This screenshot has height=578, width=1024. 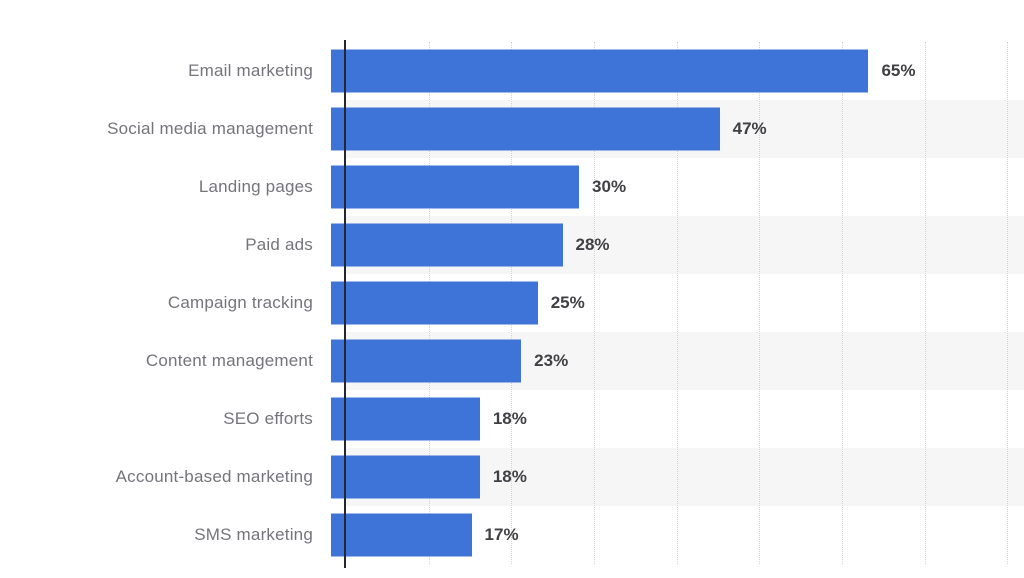 What do you see at coordinates (250, 70) in the screenshot?
I see `category-label: Email marketing` at bounding box center [250, 70].